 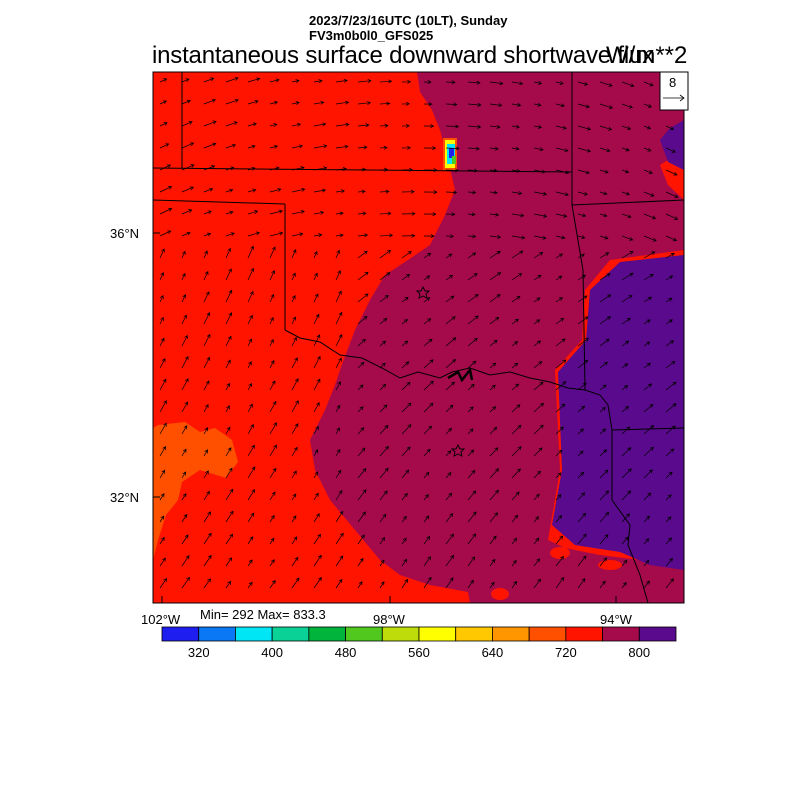 What do you see at coordinates (408, 20) in the screenshot?
I see `date-line: 2023/7/23/16UTC (10LT), Sunday` at bounding box center [408, 20].